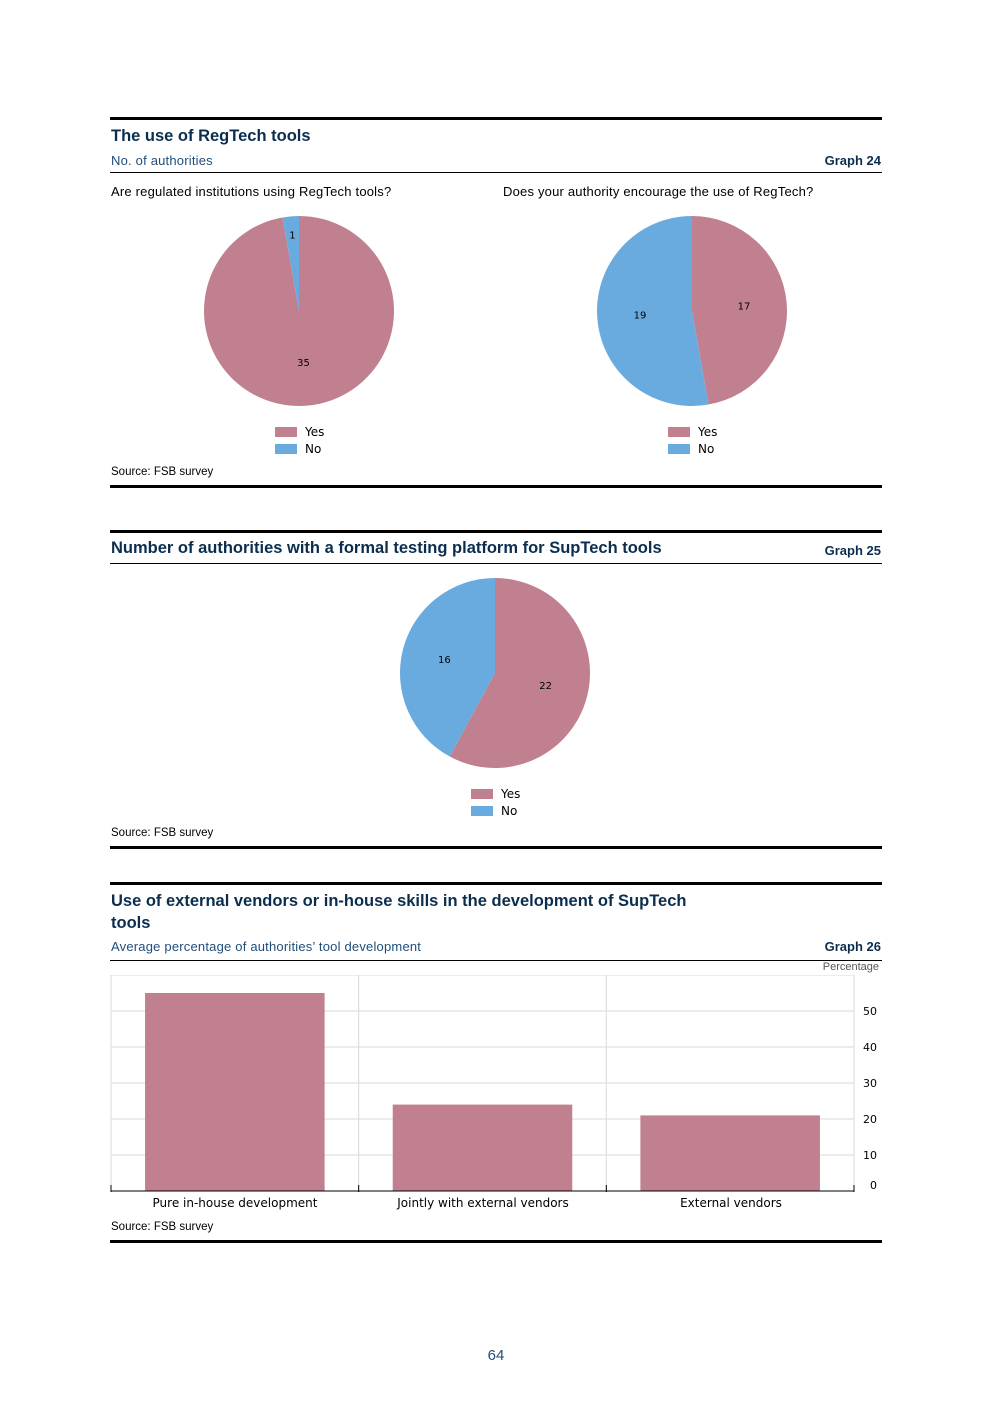 This screenshot has width=992, height=1403. Describe the element at coordinates (496, 172) in the screenshot. I see `graph24-header-rule` at that location.